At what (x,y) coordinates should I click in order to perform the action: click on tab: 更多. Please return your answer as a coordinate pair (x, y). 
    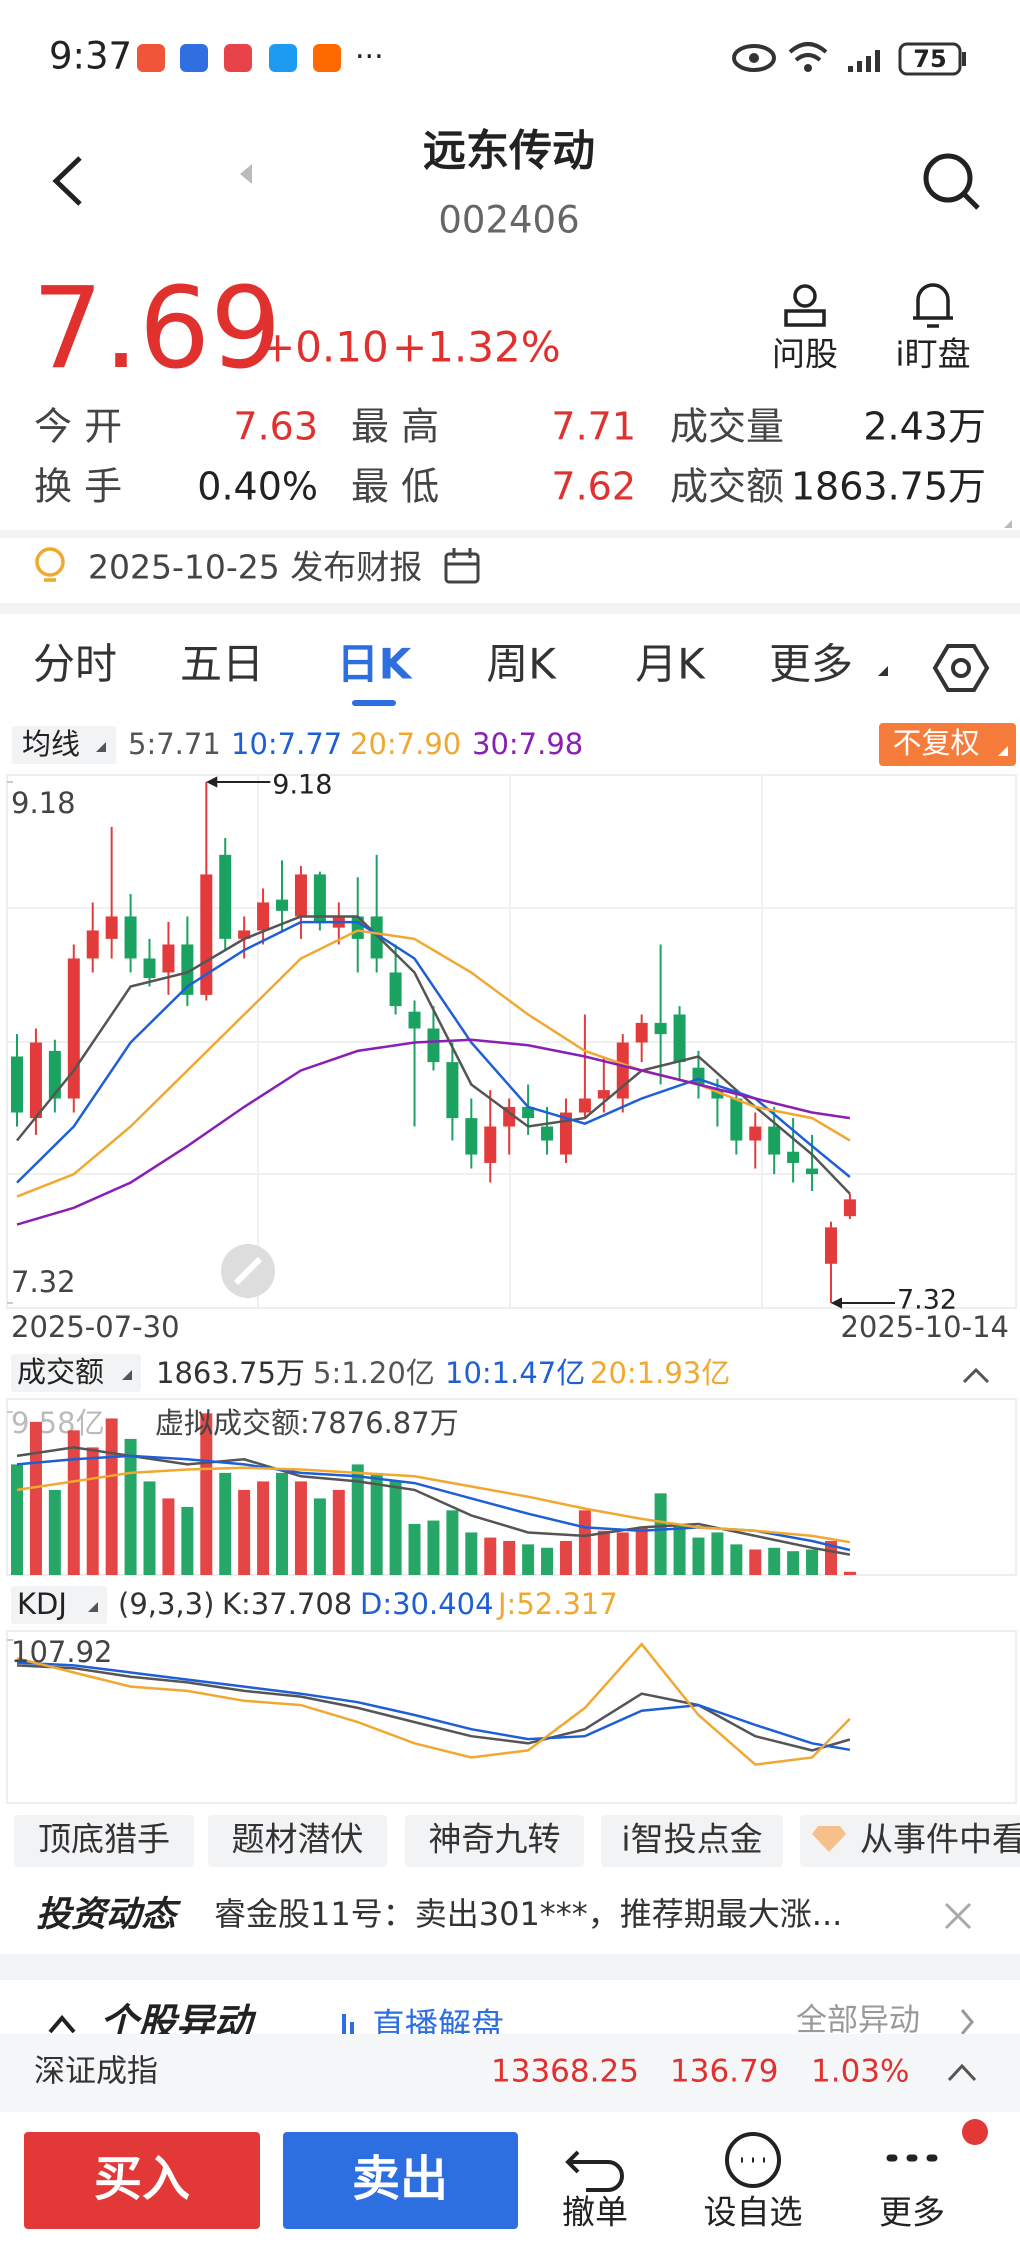
    Looking at the image, I should click on (811, 664).